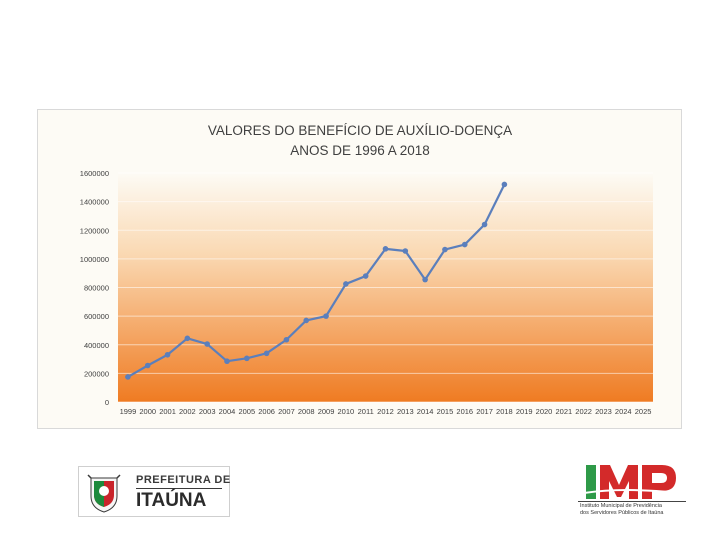 This screenshot has height=540, width=720. Describe the element at coordinates (623, 411) in the screenshot. I see `x-tick-label: 2024` at that location.